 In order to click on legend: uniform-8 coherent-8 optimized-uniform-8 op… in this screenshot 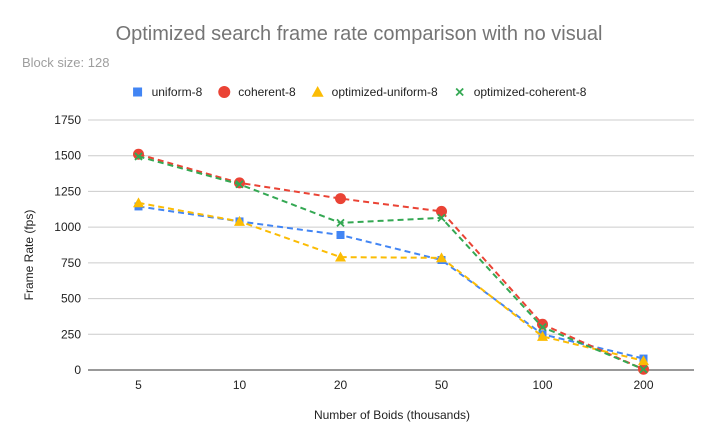, I will do `click(360, 92)`.